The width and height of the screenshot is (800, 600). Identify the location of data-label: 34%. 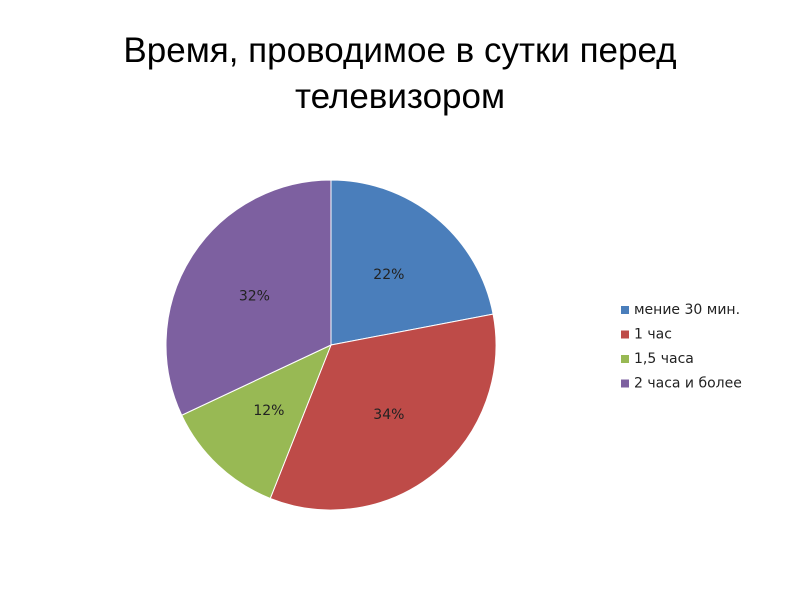
(388, 415).